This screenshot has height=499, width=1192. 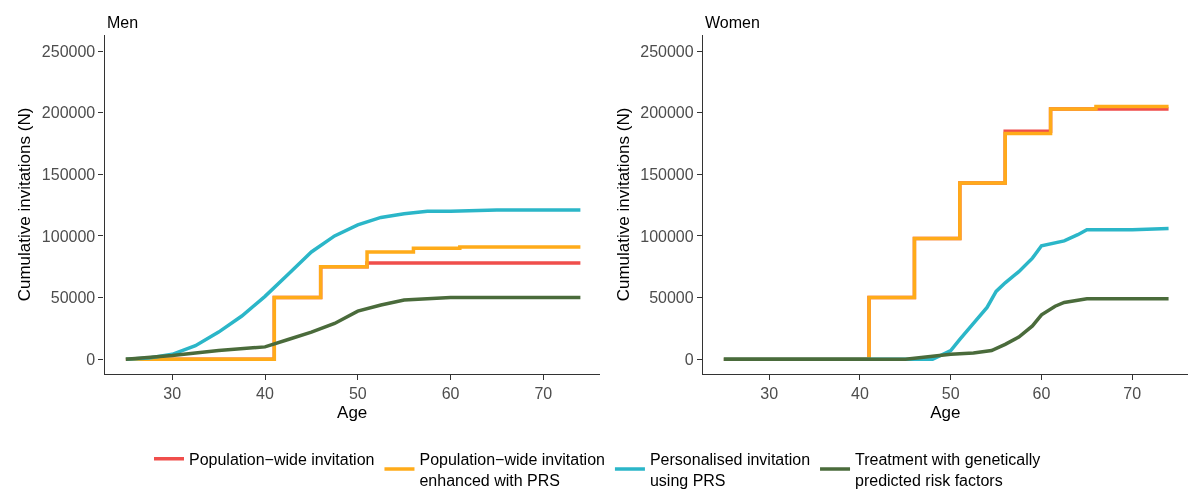 What do you see at coordinates (948, 469) in the screenshot?
I see `legend-label: Treatment with genetically predicted risk factors` at bounding box center [948, 469].